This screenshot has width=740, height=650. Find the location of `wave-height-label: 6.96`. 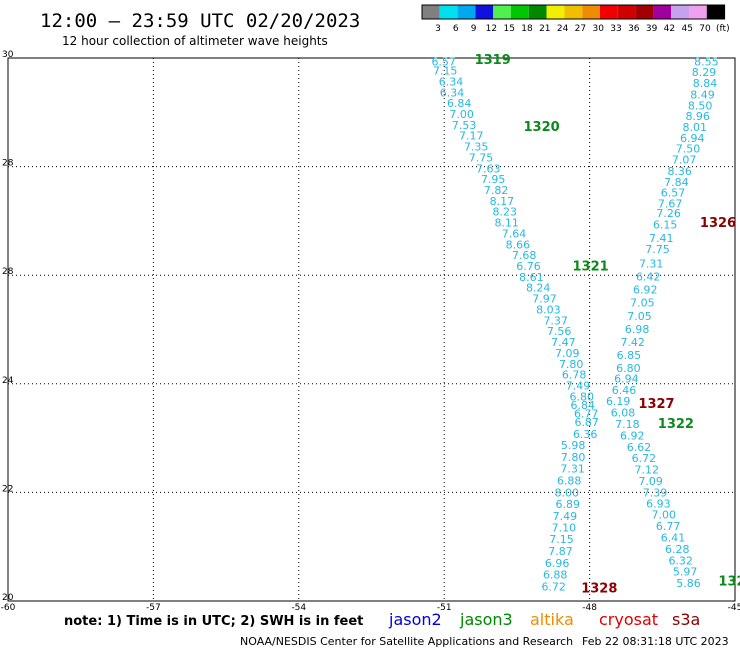

wave-height-label: 6.96 is located at coordinates (557, 563).